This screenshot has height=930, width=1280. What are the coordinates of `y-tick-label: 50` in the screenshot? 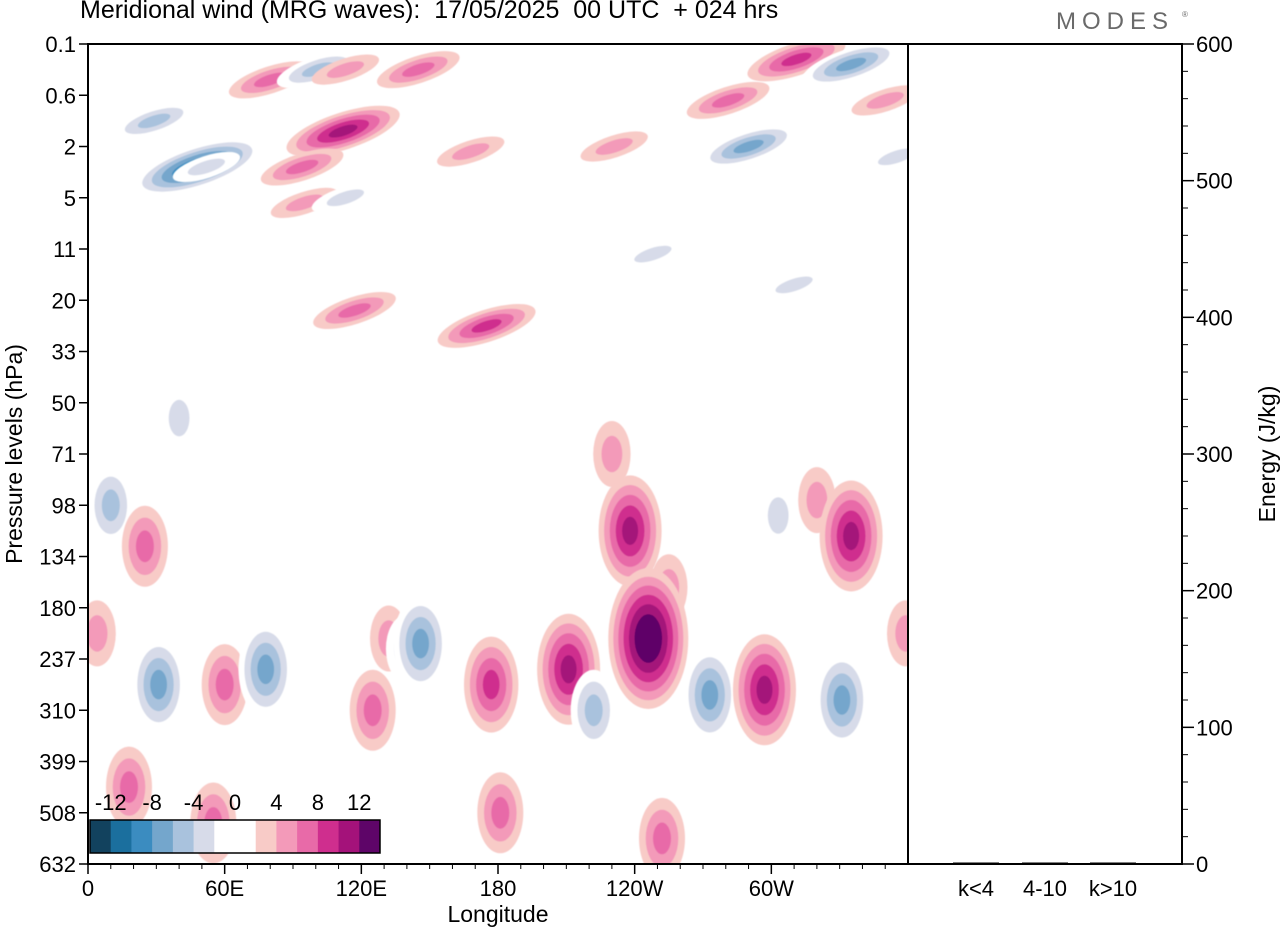 It's located at (64, 403).